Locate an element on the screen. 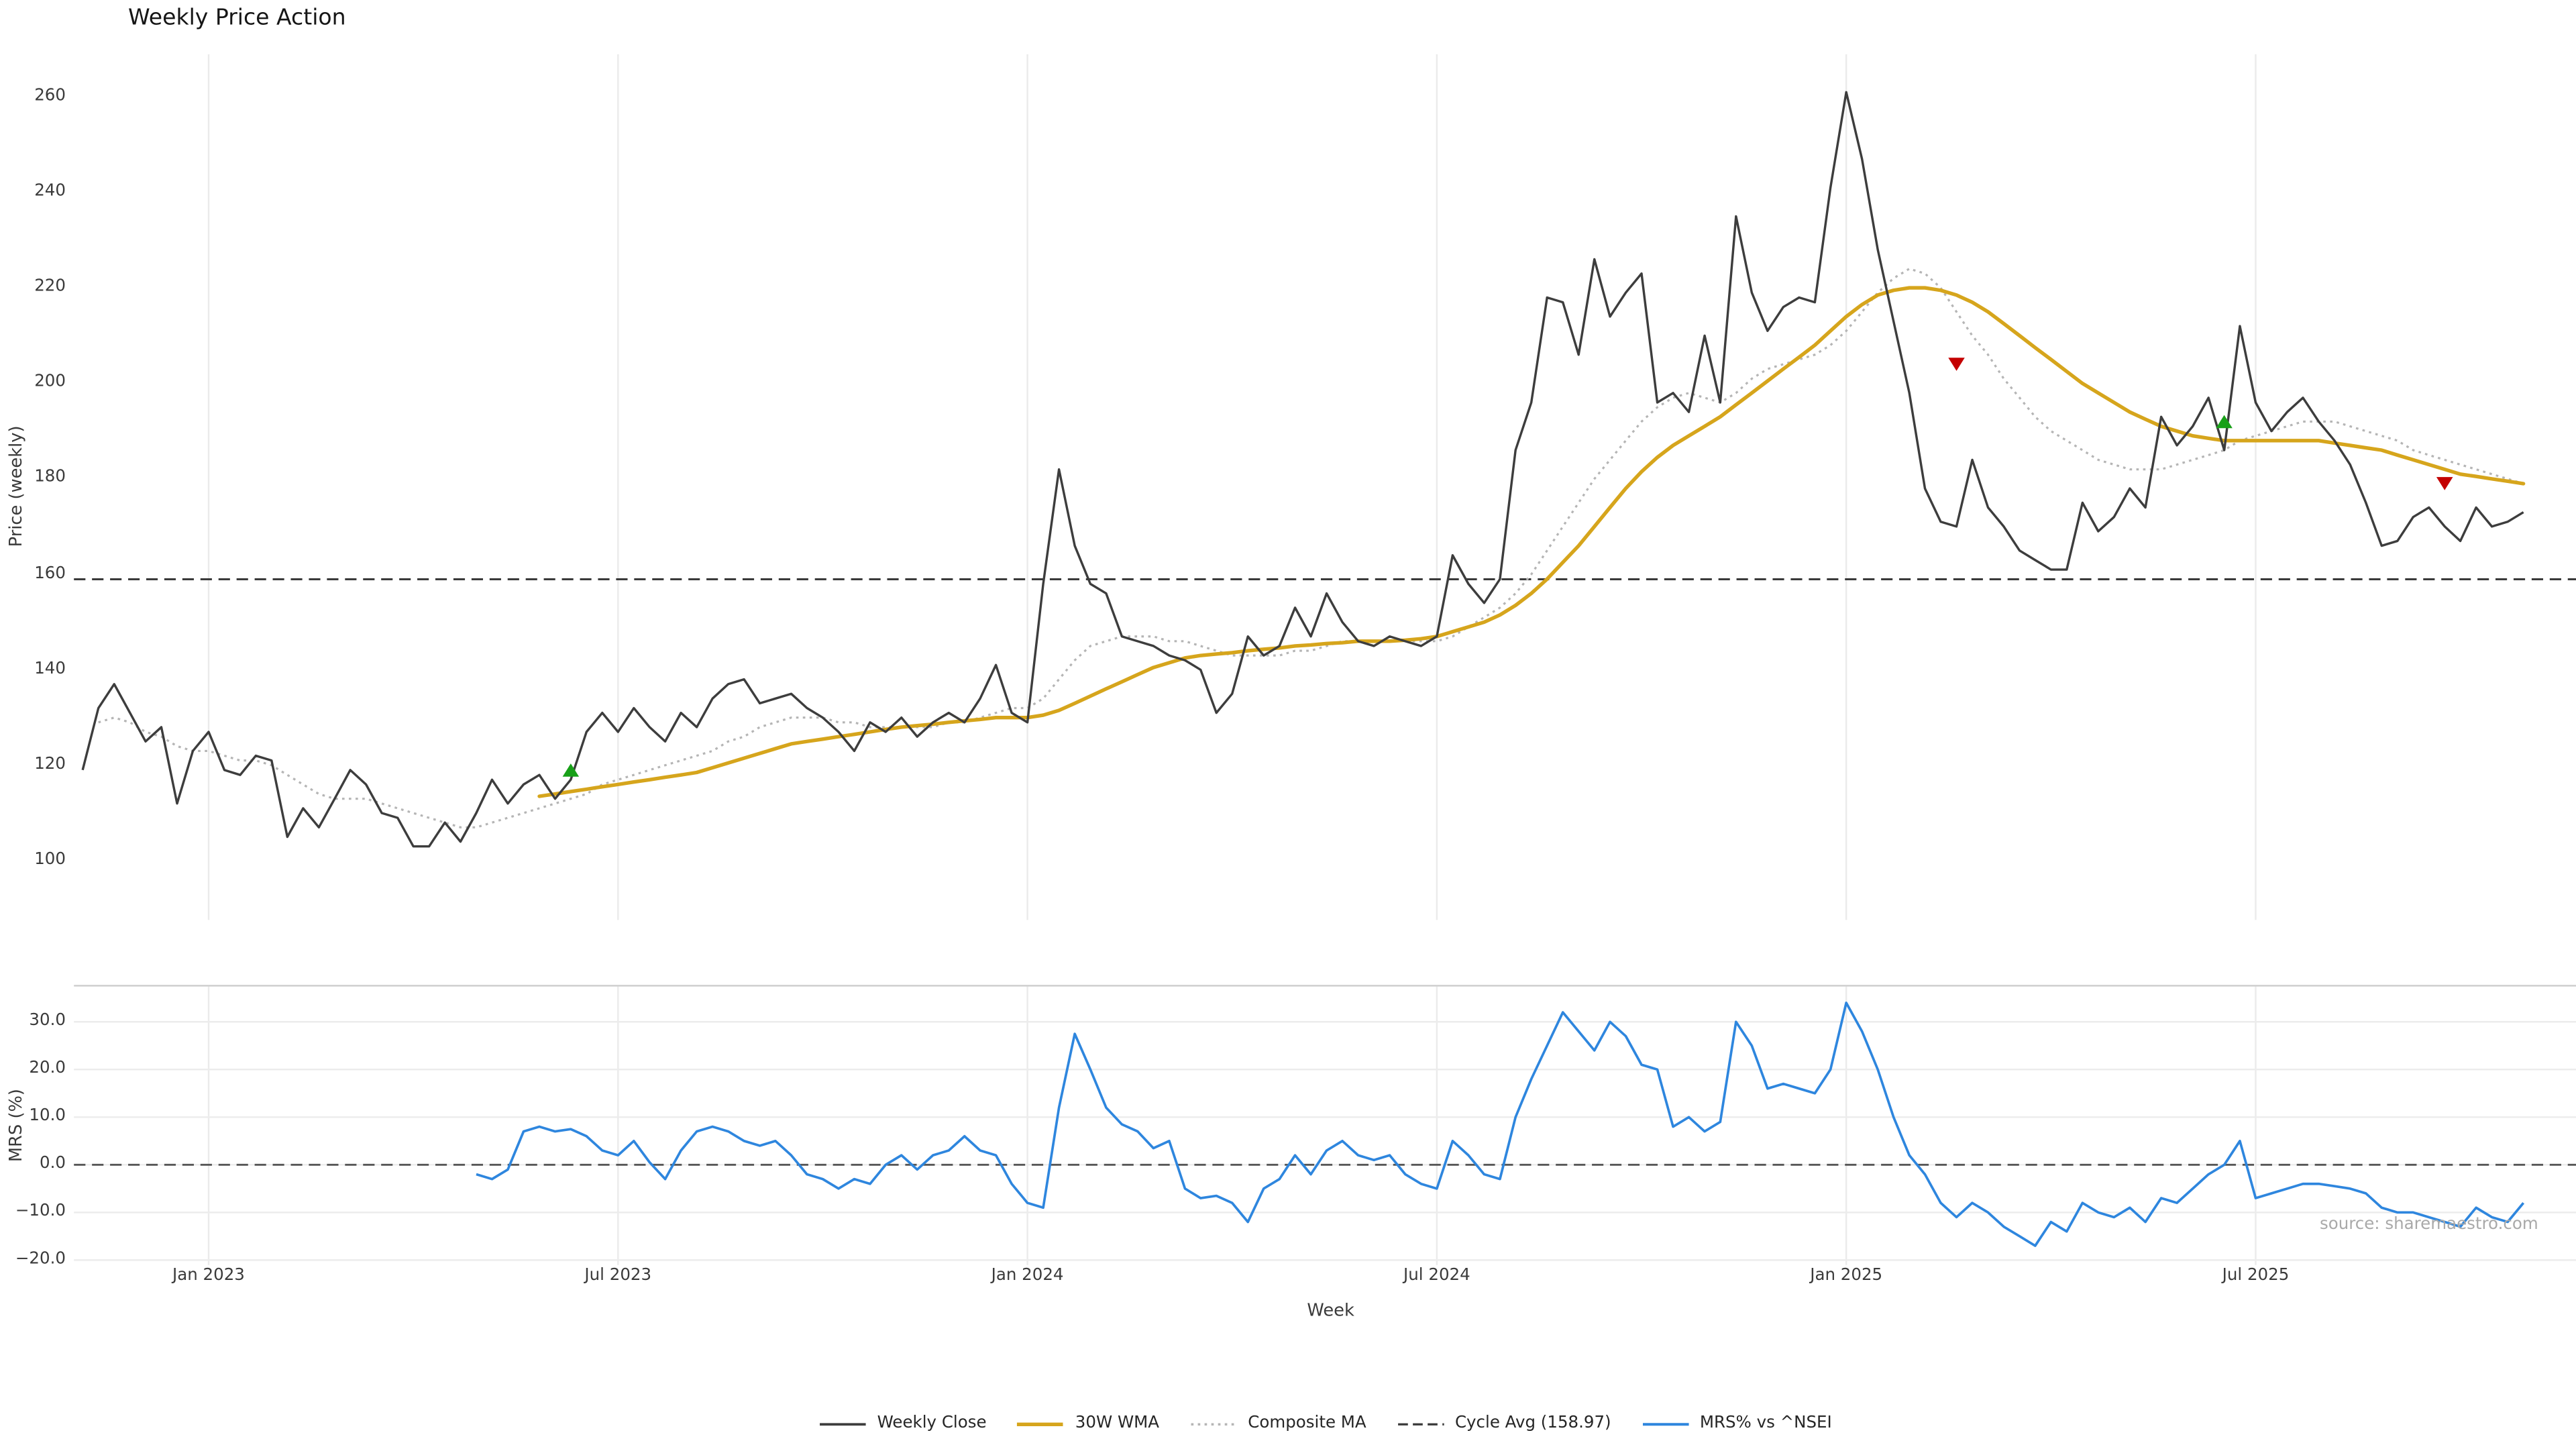 The height and width of the screenshot is (1449, 2576). price-y-tick-label: 260 is located at coordinates (50, 96).